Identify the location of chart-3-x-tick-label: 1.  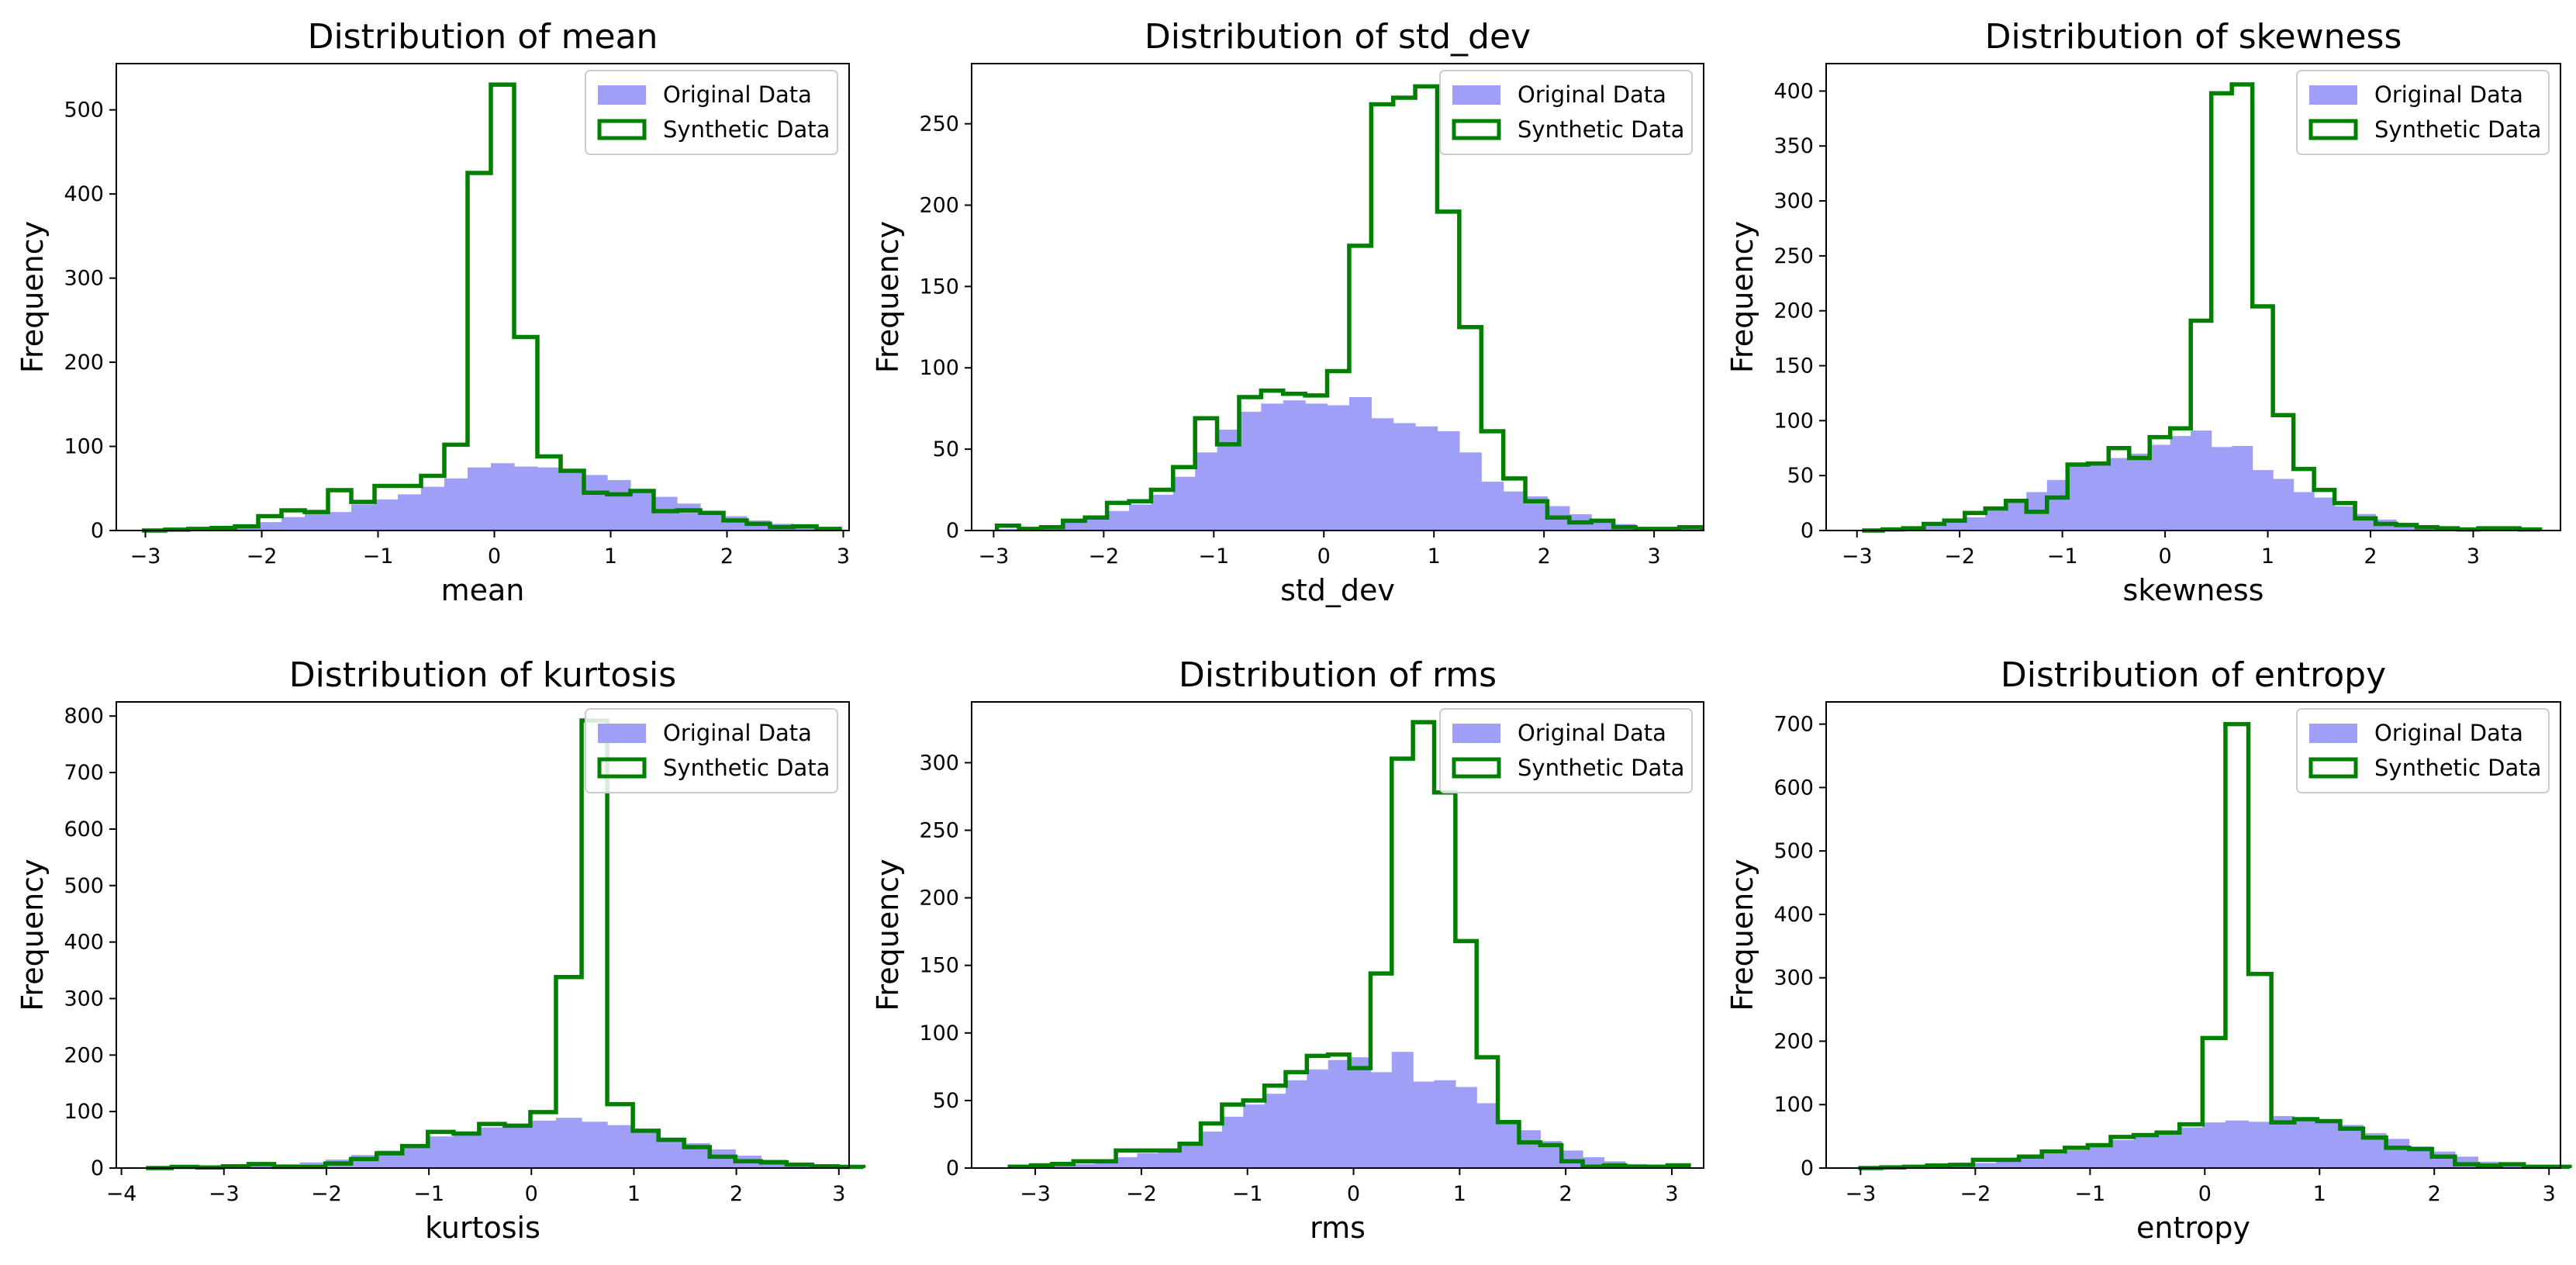
(2267, 556).